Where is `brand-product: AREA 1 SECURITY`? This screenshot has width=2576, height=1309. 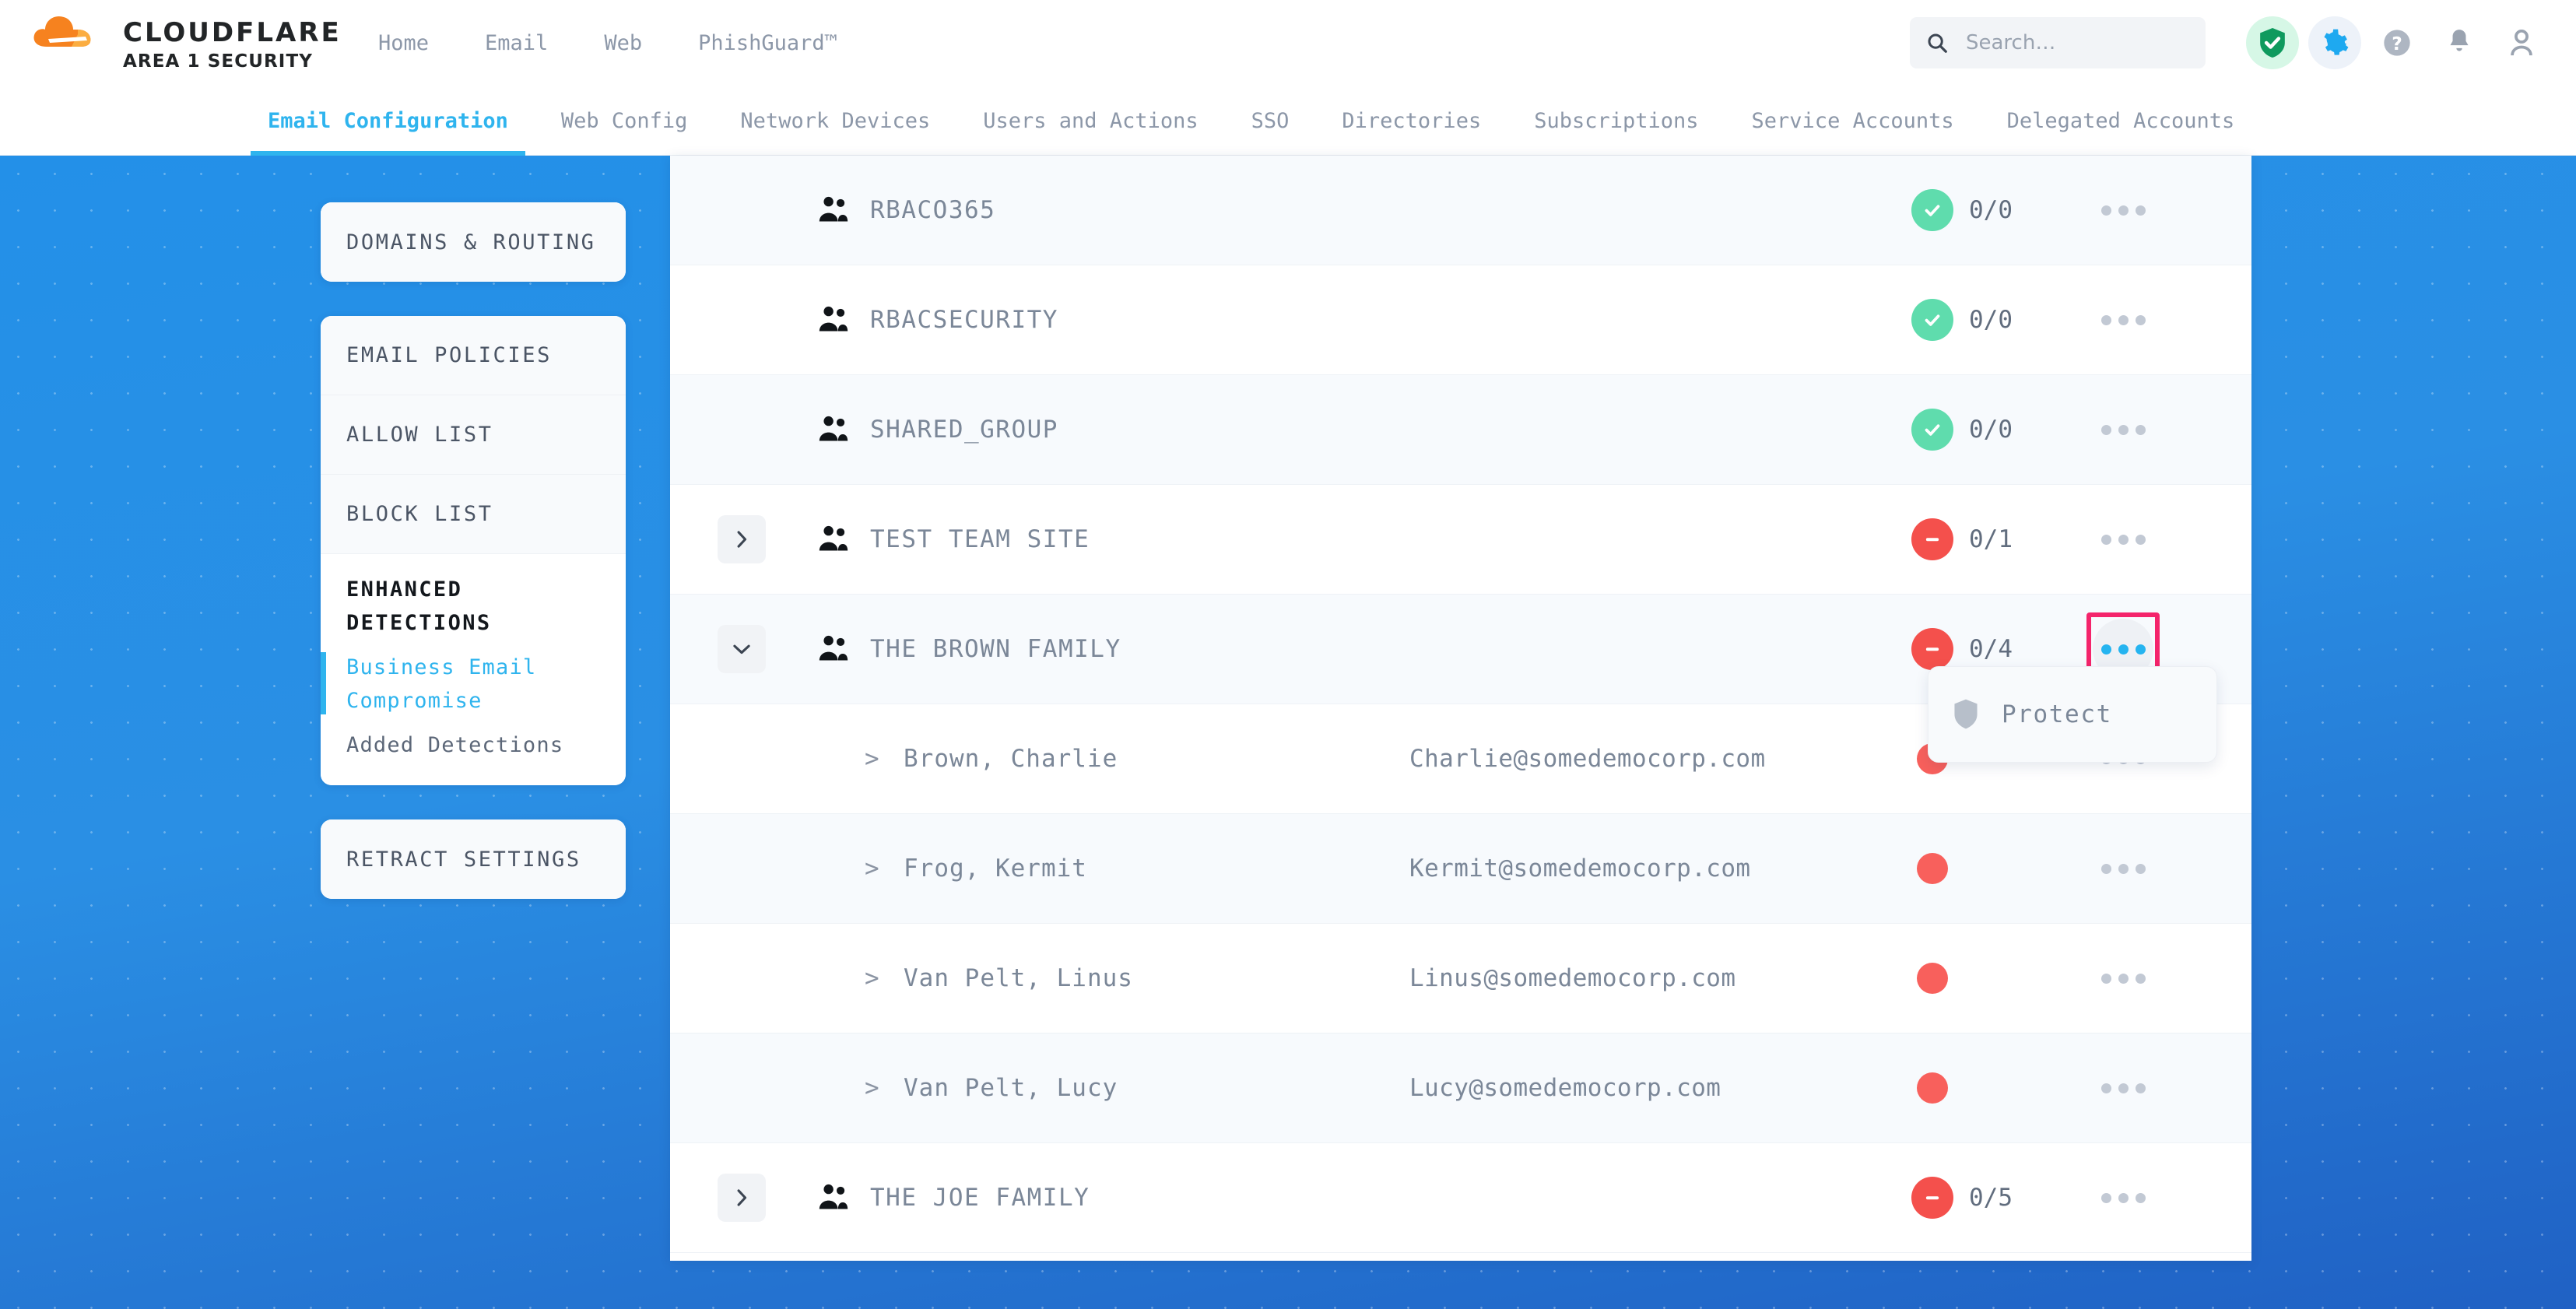
brand-product: AREA 1 SECURITY is located at coordinates (218, 61).